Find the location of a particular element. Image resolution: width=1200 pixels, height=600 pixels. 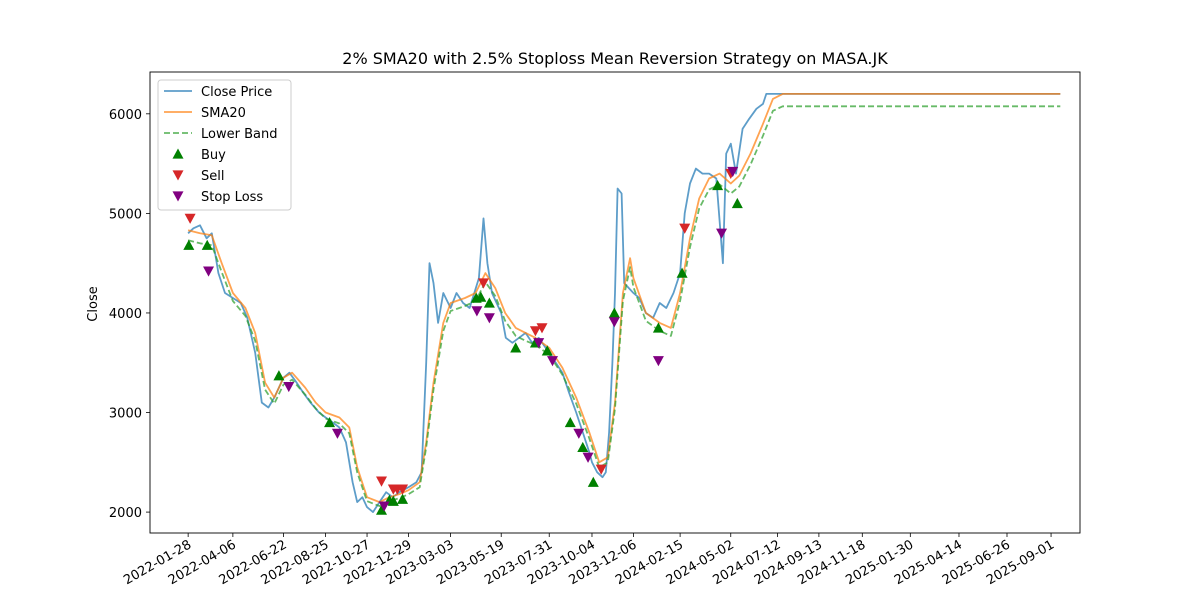

y-tick-label: 4000 is located at coordinates (125, 314).